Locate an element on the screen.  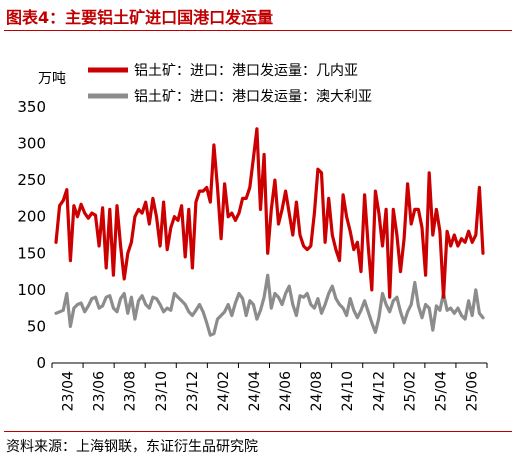
x-tick-label: 23/04 is located at coordinates (69, 391).